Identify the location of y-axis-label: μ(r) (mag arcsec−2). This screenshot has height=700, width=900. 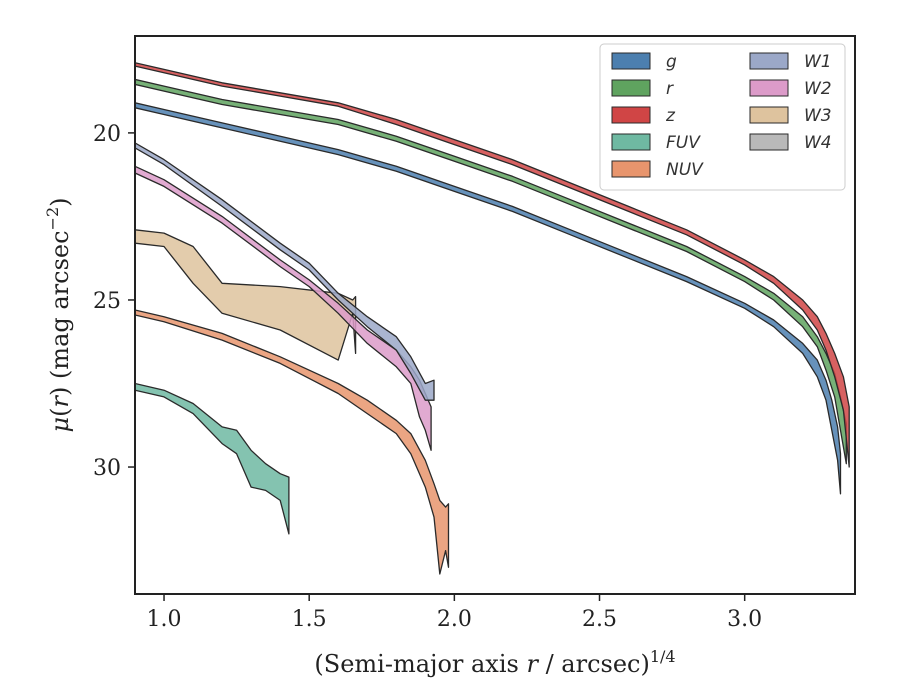
(58, 314).